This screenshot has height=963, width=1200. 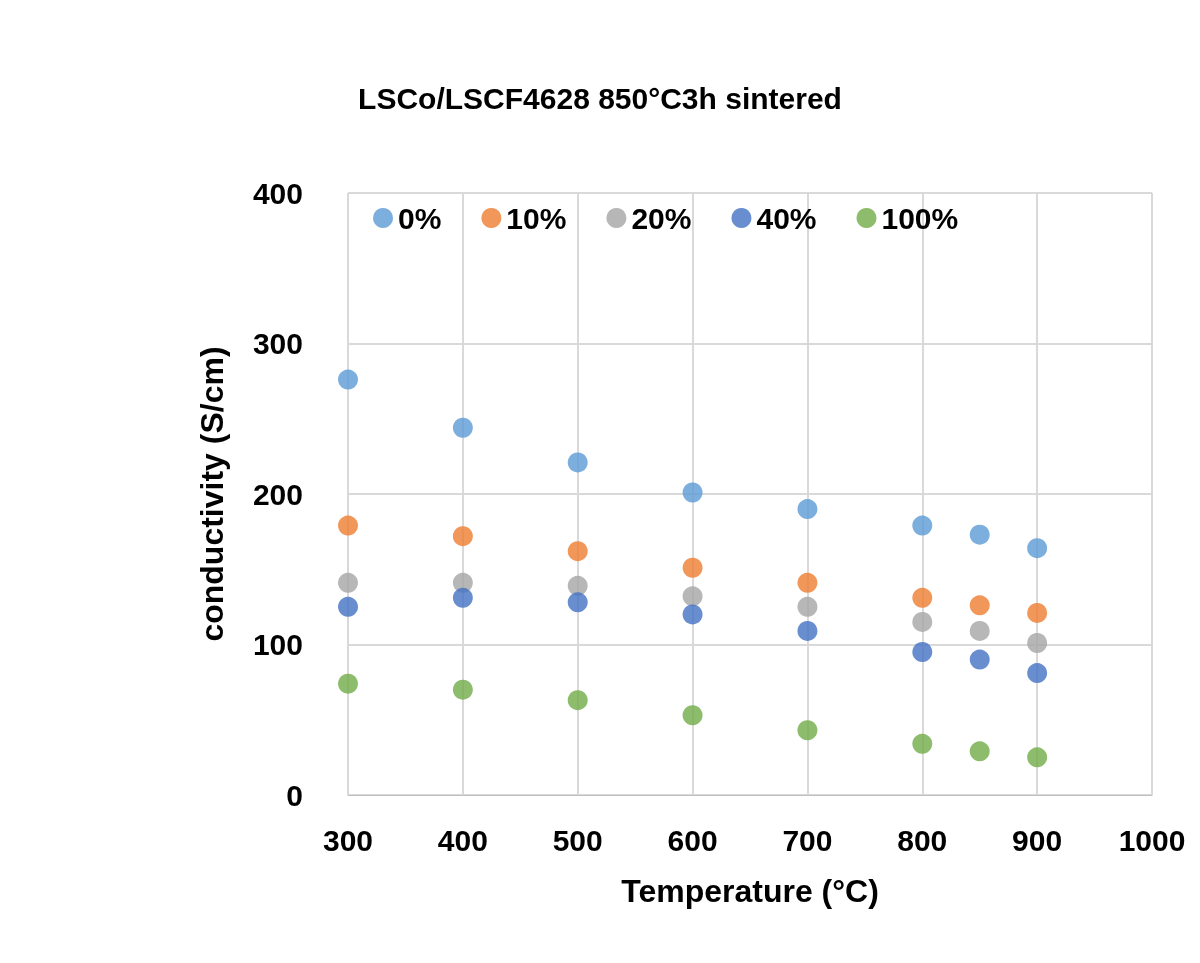 I want to click on y-axis-title: conductivity (S/cm), so click(x=212, y=494).